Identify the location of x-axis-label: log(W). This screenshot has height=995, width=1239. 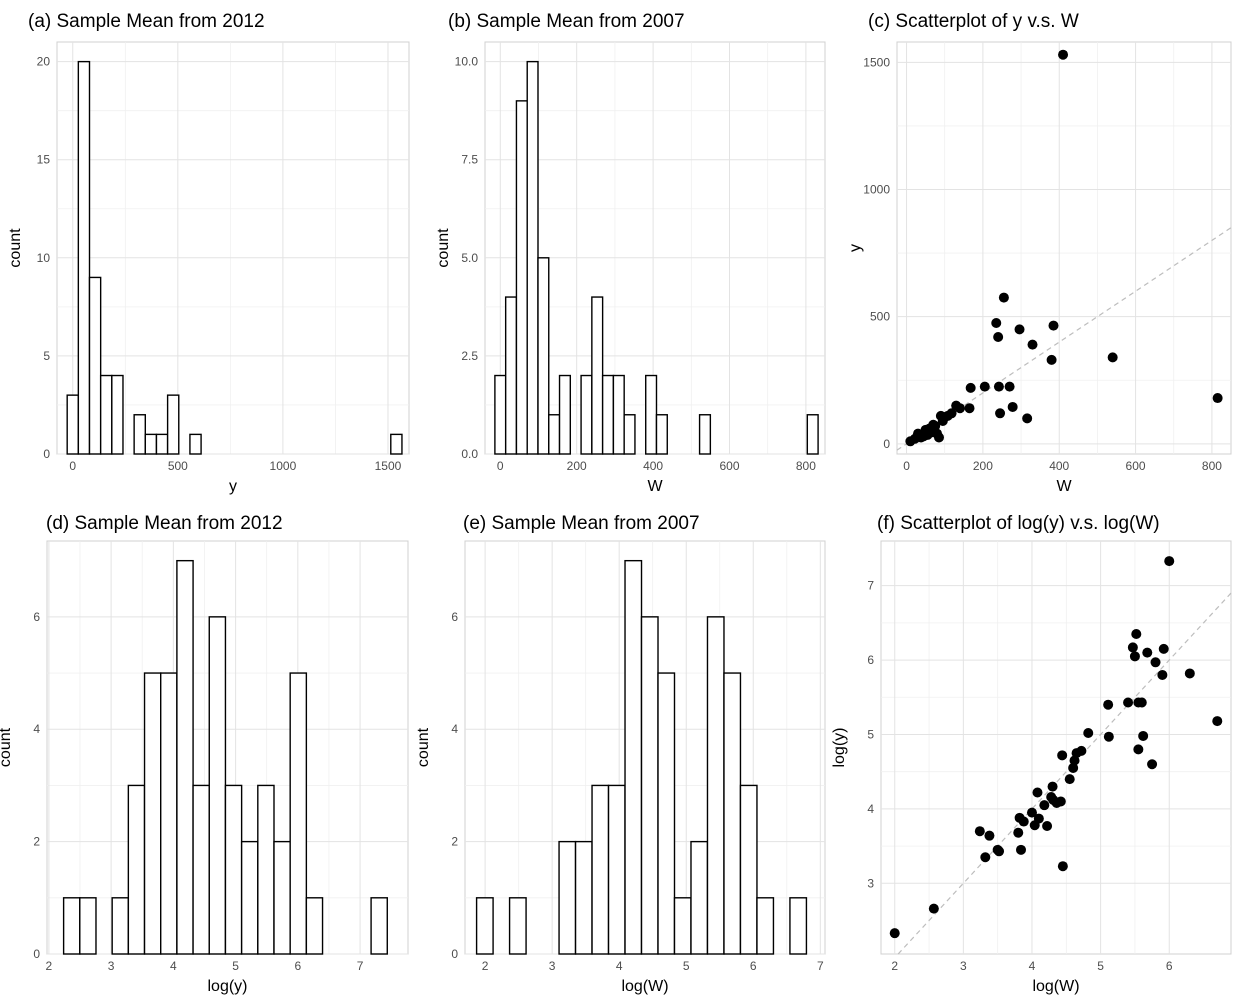
(644, 986).